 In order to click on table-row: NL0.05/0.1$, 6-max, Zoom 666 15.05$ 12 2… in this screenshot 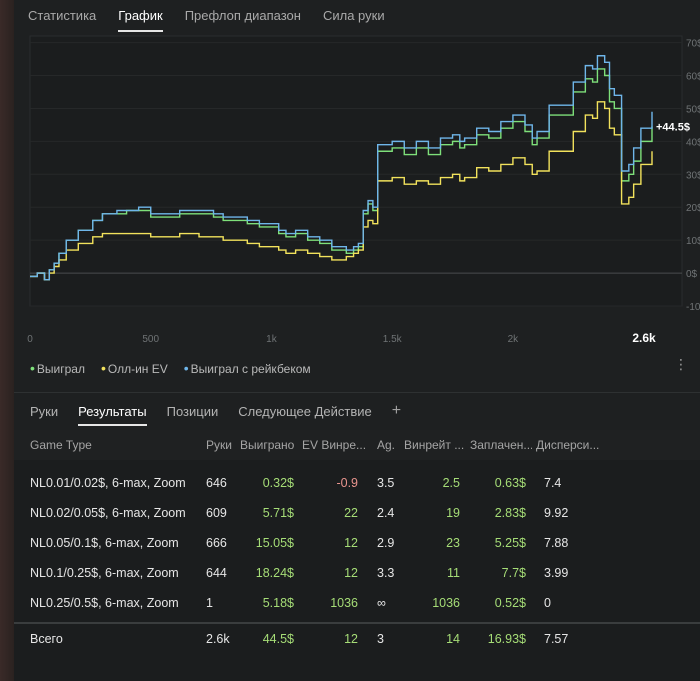, I will do `click(357, 543)`.